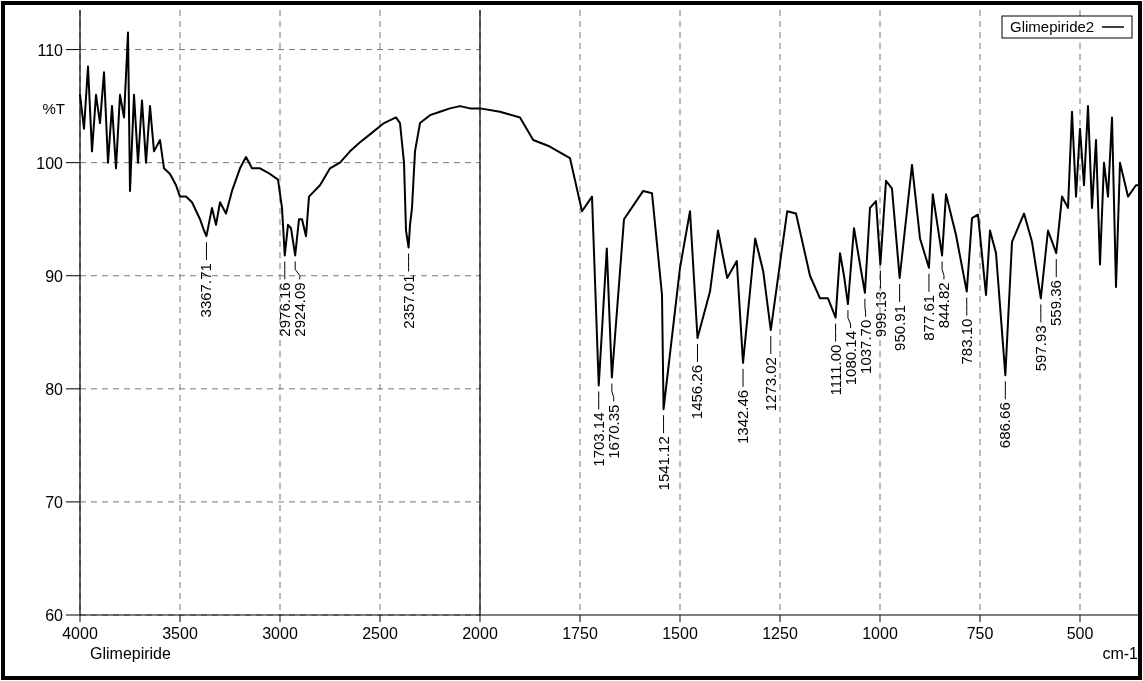 The width and height of the screenshot is (1143, 681). What do you see at coordinates (54, 502) in the screenshot?
I see `y-tick-label: 70` at bounding box center [54, 502].